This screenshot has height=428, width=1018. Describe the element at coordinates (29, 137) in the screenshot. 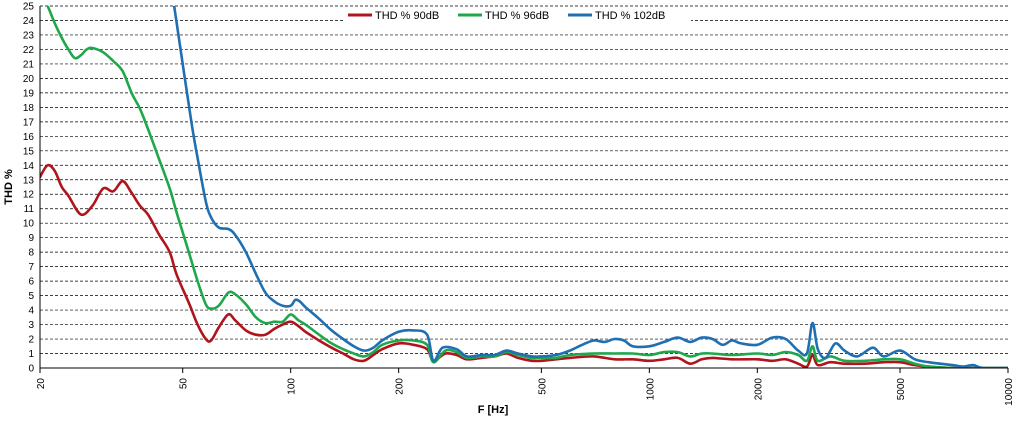

I see `y-tick-label: 16` at that location.